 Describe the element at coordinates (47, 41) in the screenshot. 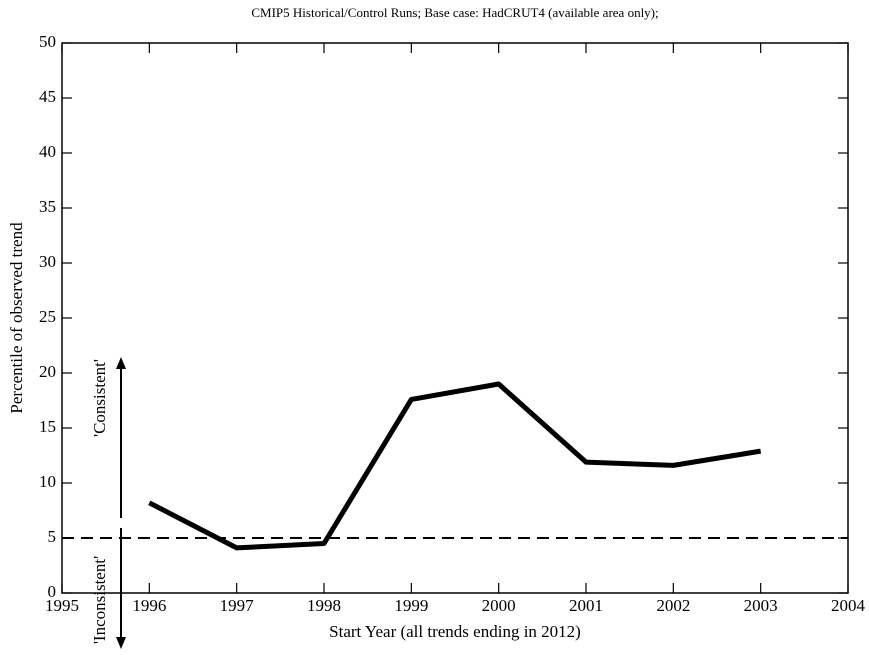

I see `y-tick-label: 50` at that location.